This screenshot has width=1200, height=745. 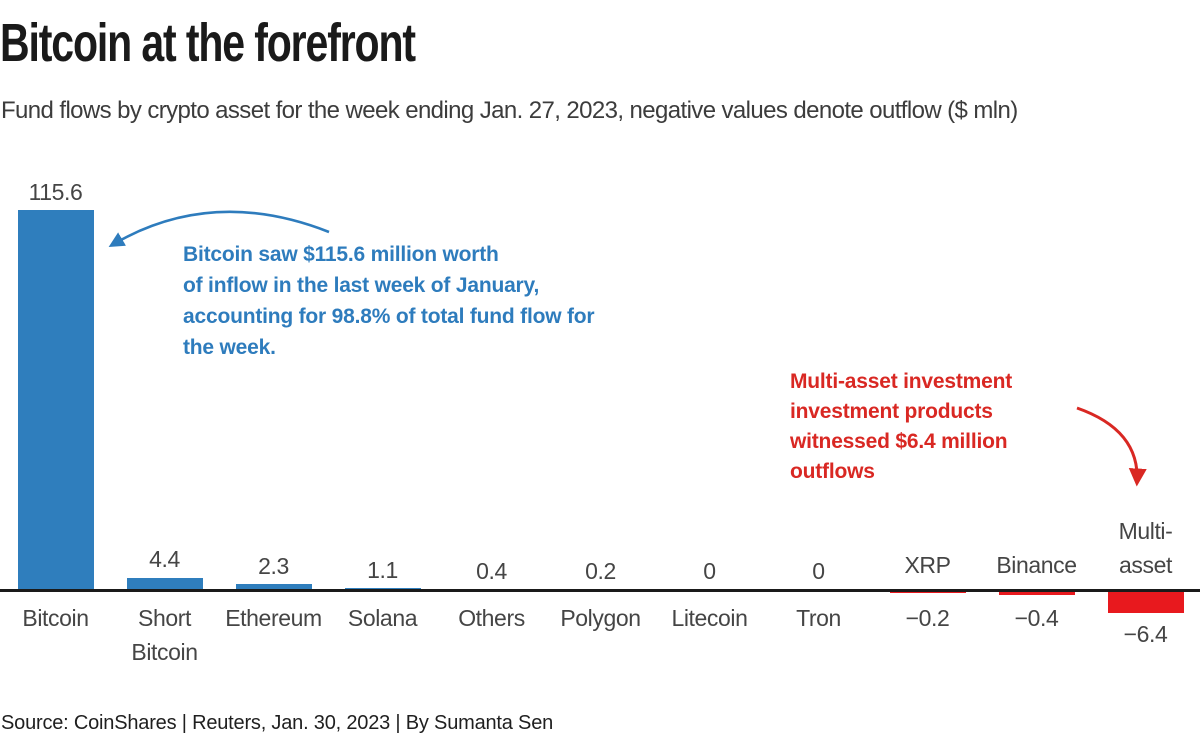 I want to click on page-title: Bitcoin at the forefront, so click(x=208, y=43).